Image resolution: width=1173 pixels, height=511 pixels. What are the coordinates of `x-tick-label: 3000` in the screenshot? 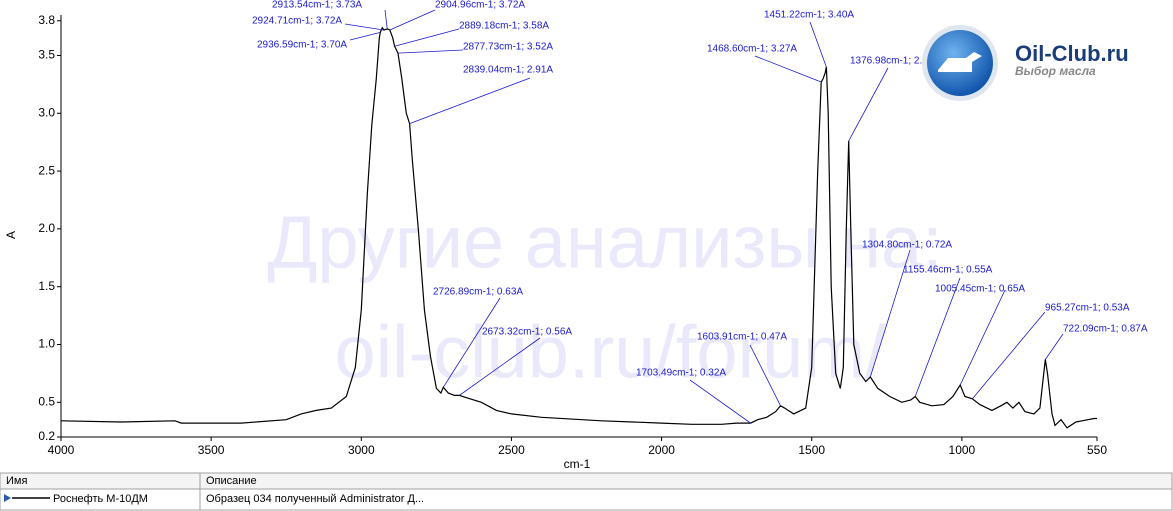 It's located at (361, 450).